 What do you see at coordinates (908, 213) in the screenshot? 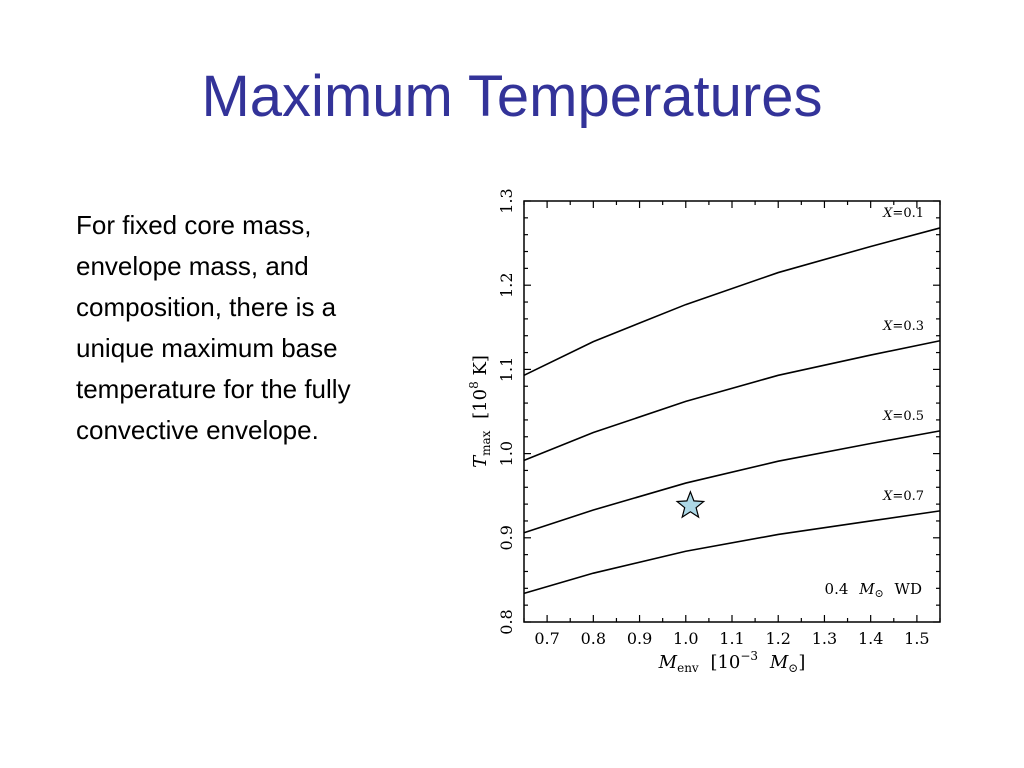
I see `series-label-value: =0.1` at bounding box center [908, 213].